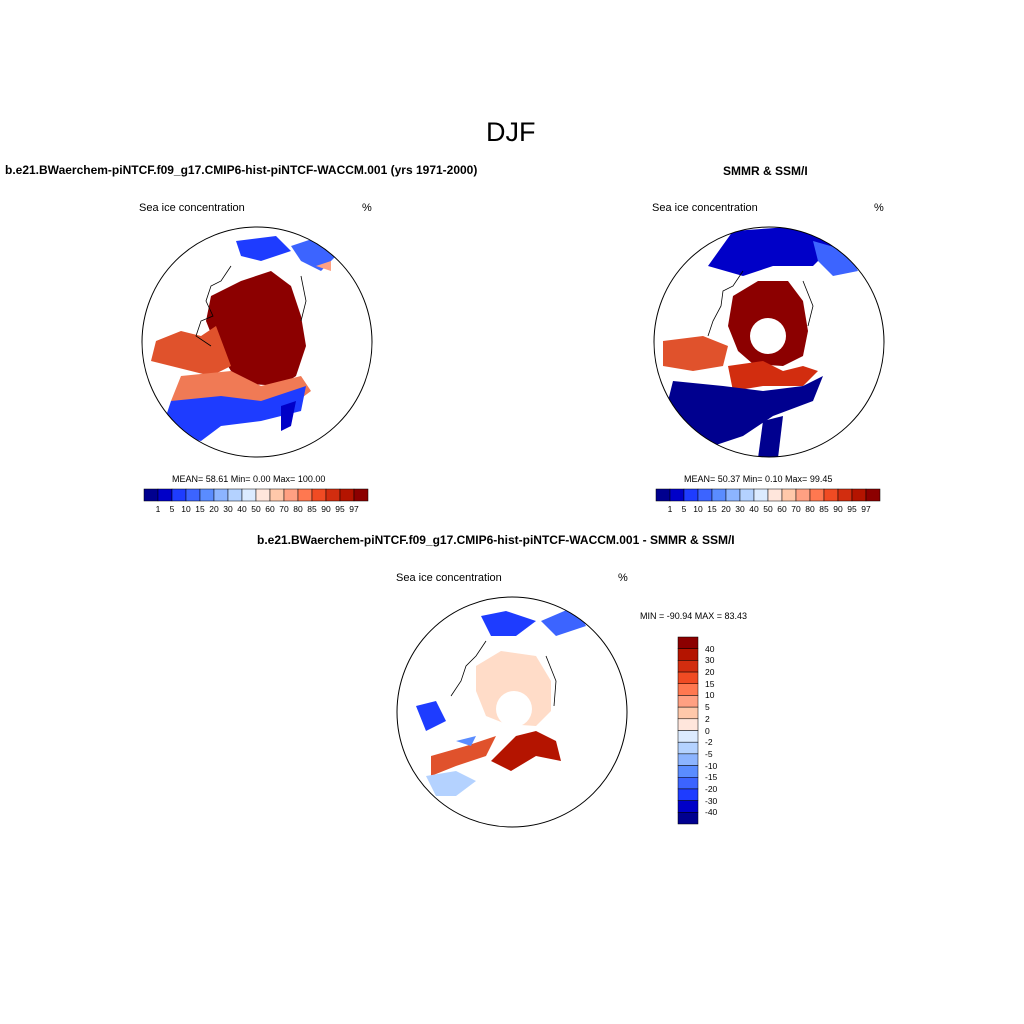 The width and height of the screenshot is (1024, 1024). I want to click on left-variable-label: Sea ice concentration, so click(192, 208).